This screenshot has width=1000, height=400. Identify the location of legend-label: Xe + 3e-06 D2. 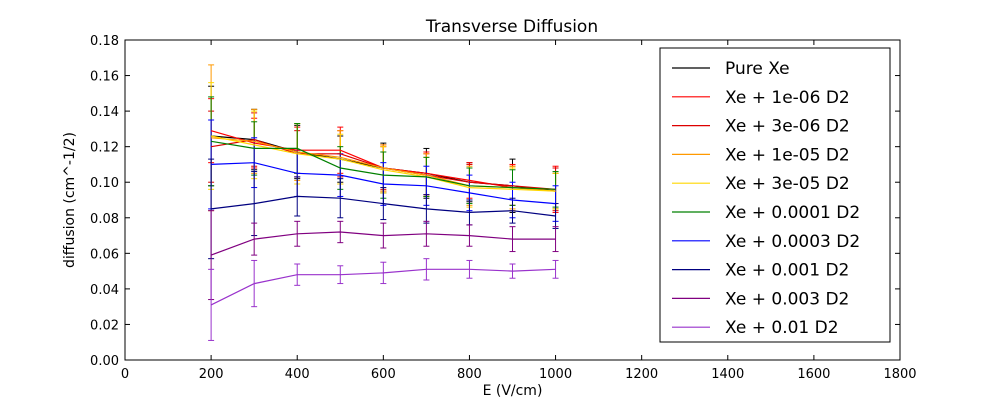
(787, 127).